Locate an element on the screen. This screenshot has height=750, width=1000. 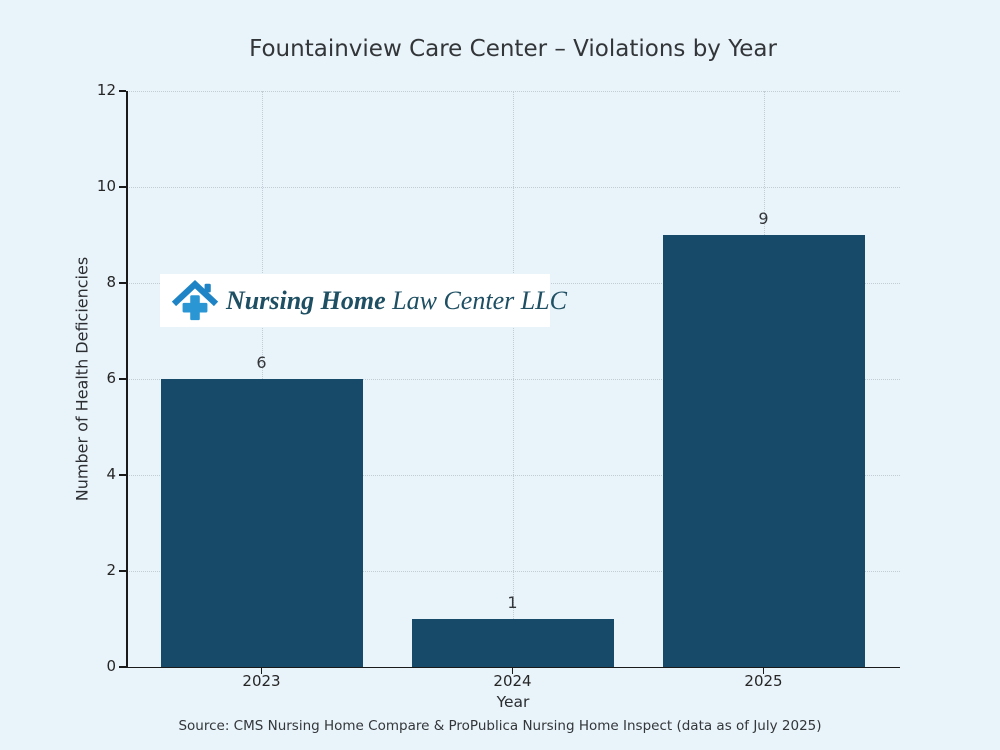
watermark-logo: Nursing Home Law Center LLC is located at coordinates (363, 300).